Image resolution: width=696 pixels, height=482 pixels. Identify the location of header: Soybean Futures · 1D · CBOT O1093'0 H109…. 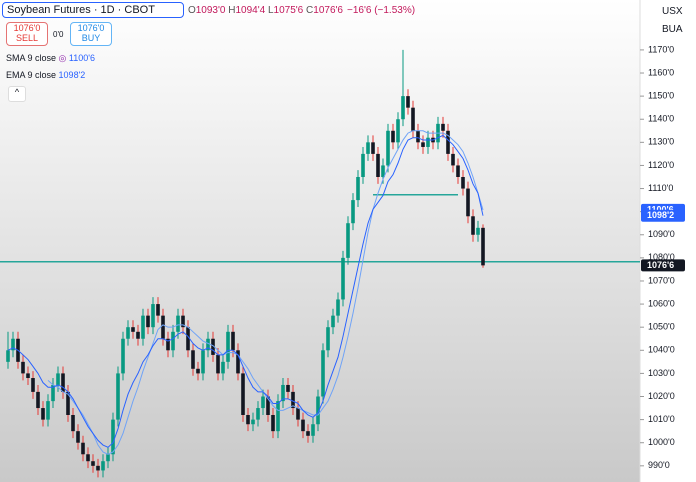
(208, 10).